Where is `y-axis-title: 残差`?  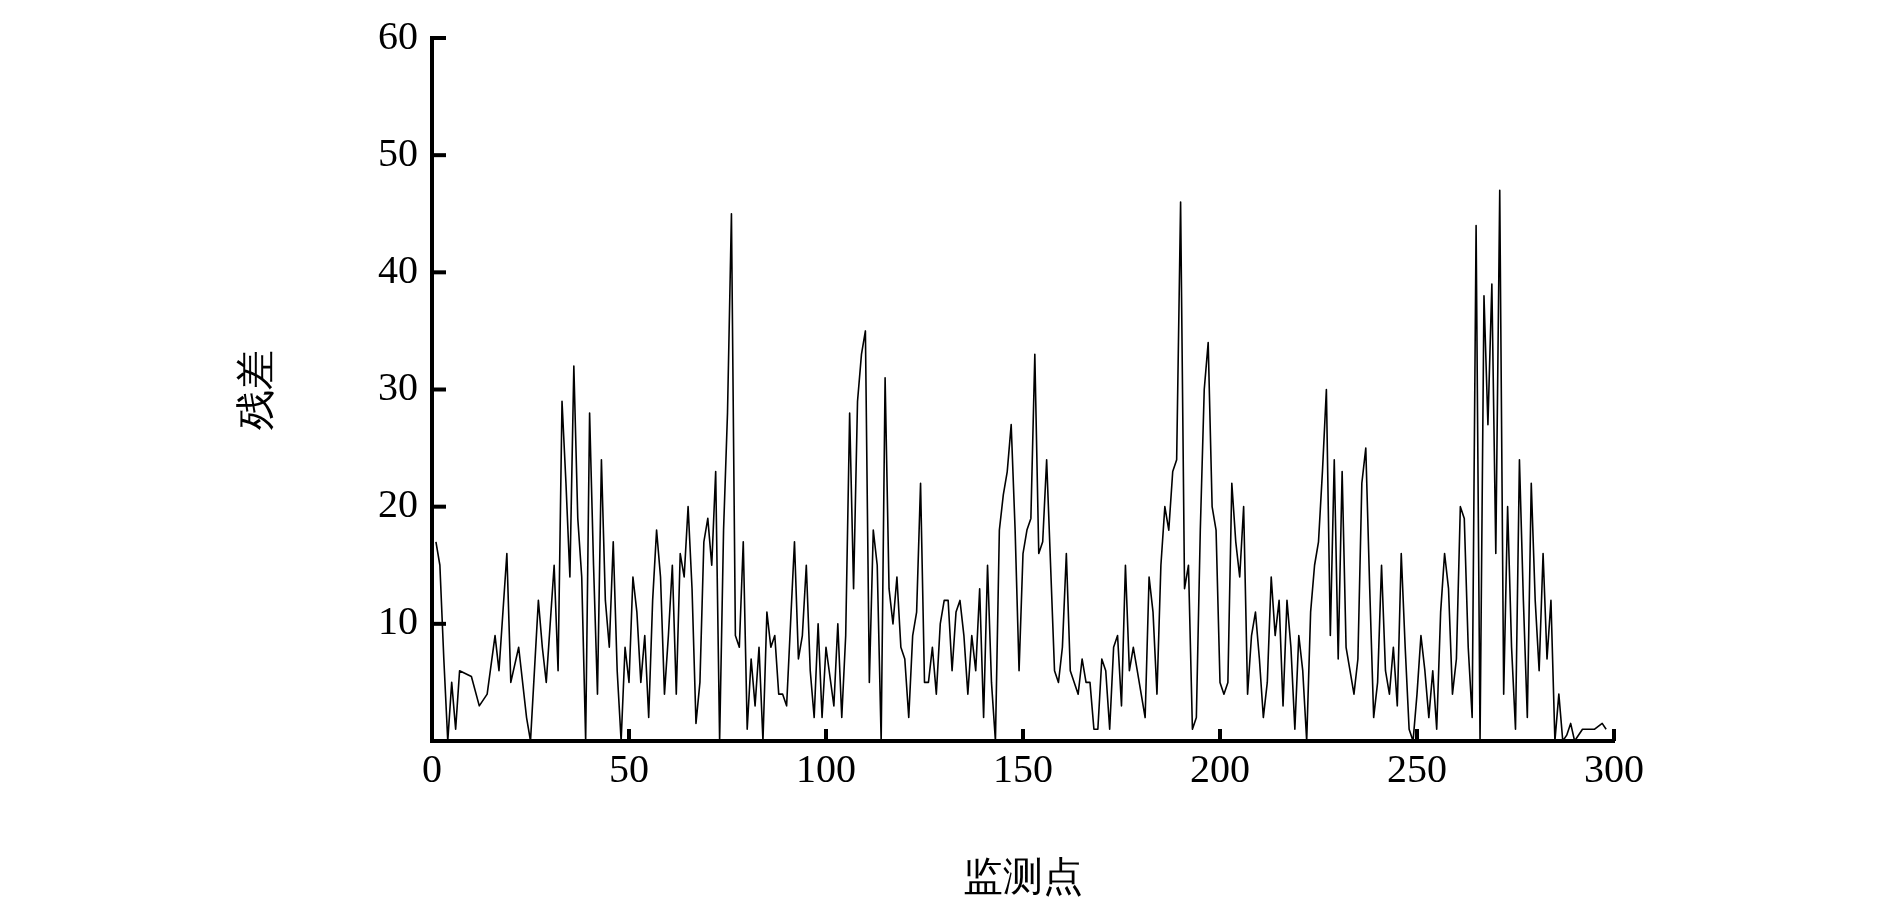
y-axis-title: 残差 is located at coordinates (255, 389).